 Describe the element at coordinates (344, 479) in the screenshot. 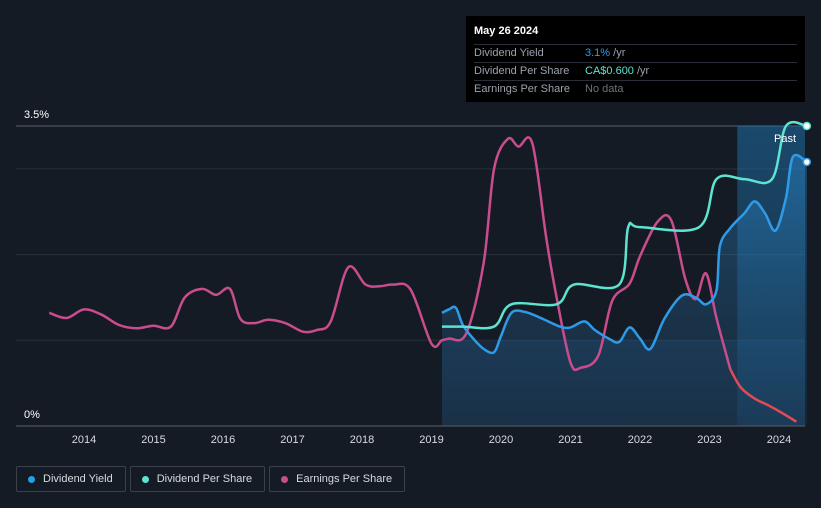

I see `legend-label: Earnings Per Share` at that location.